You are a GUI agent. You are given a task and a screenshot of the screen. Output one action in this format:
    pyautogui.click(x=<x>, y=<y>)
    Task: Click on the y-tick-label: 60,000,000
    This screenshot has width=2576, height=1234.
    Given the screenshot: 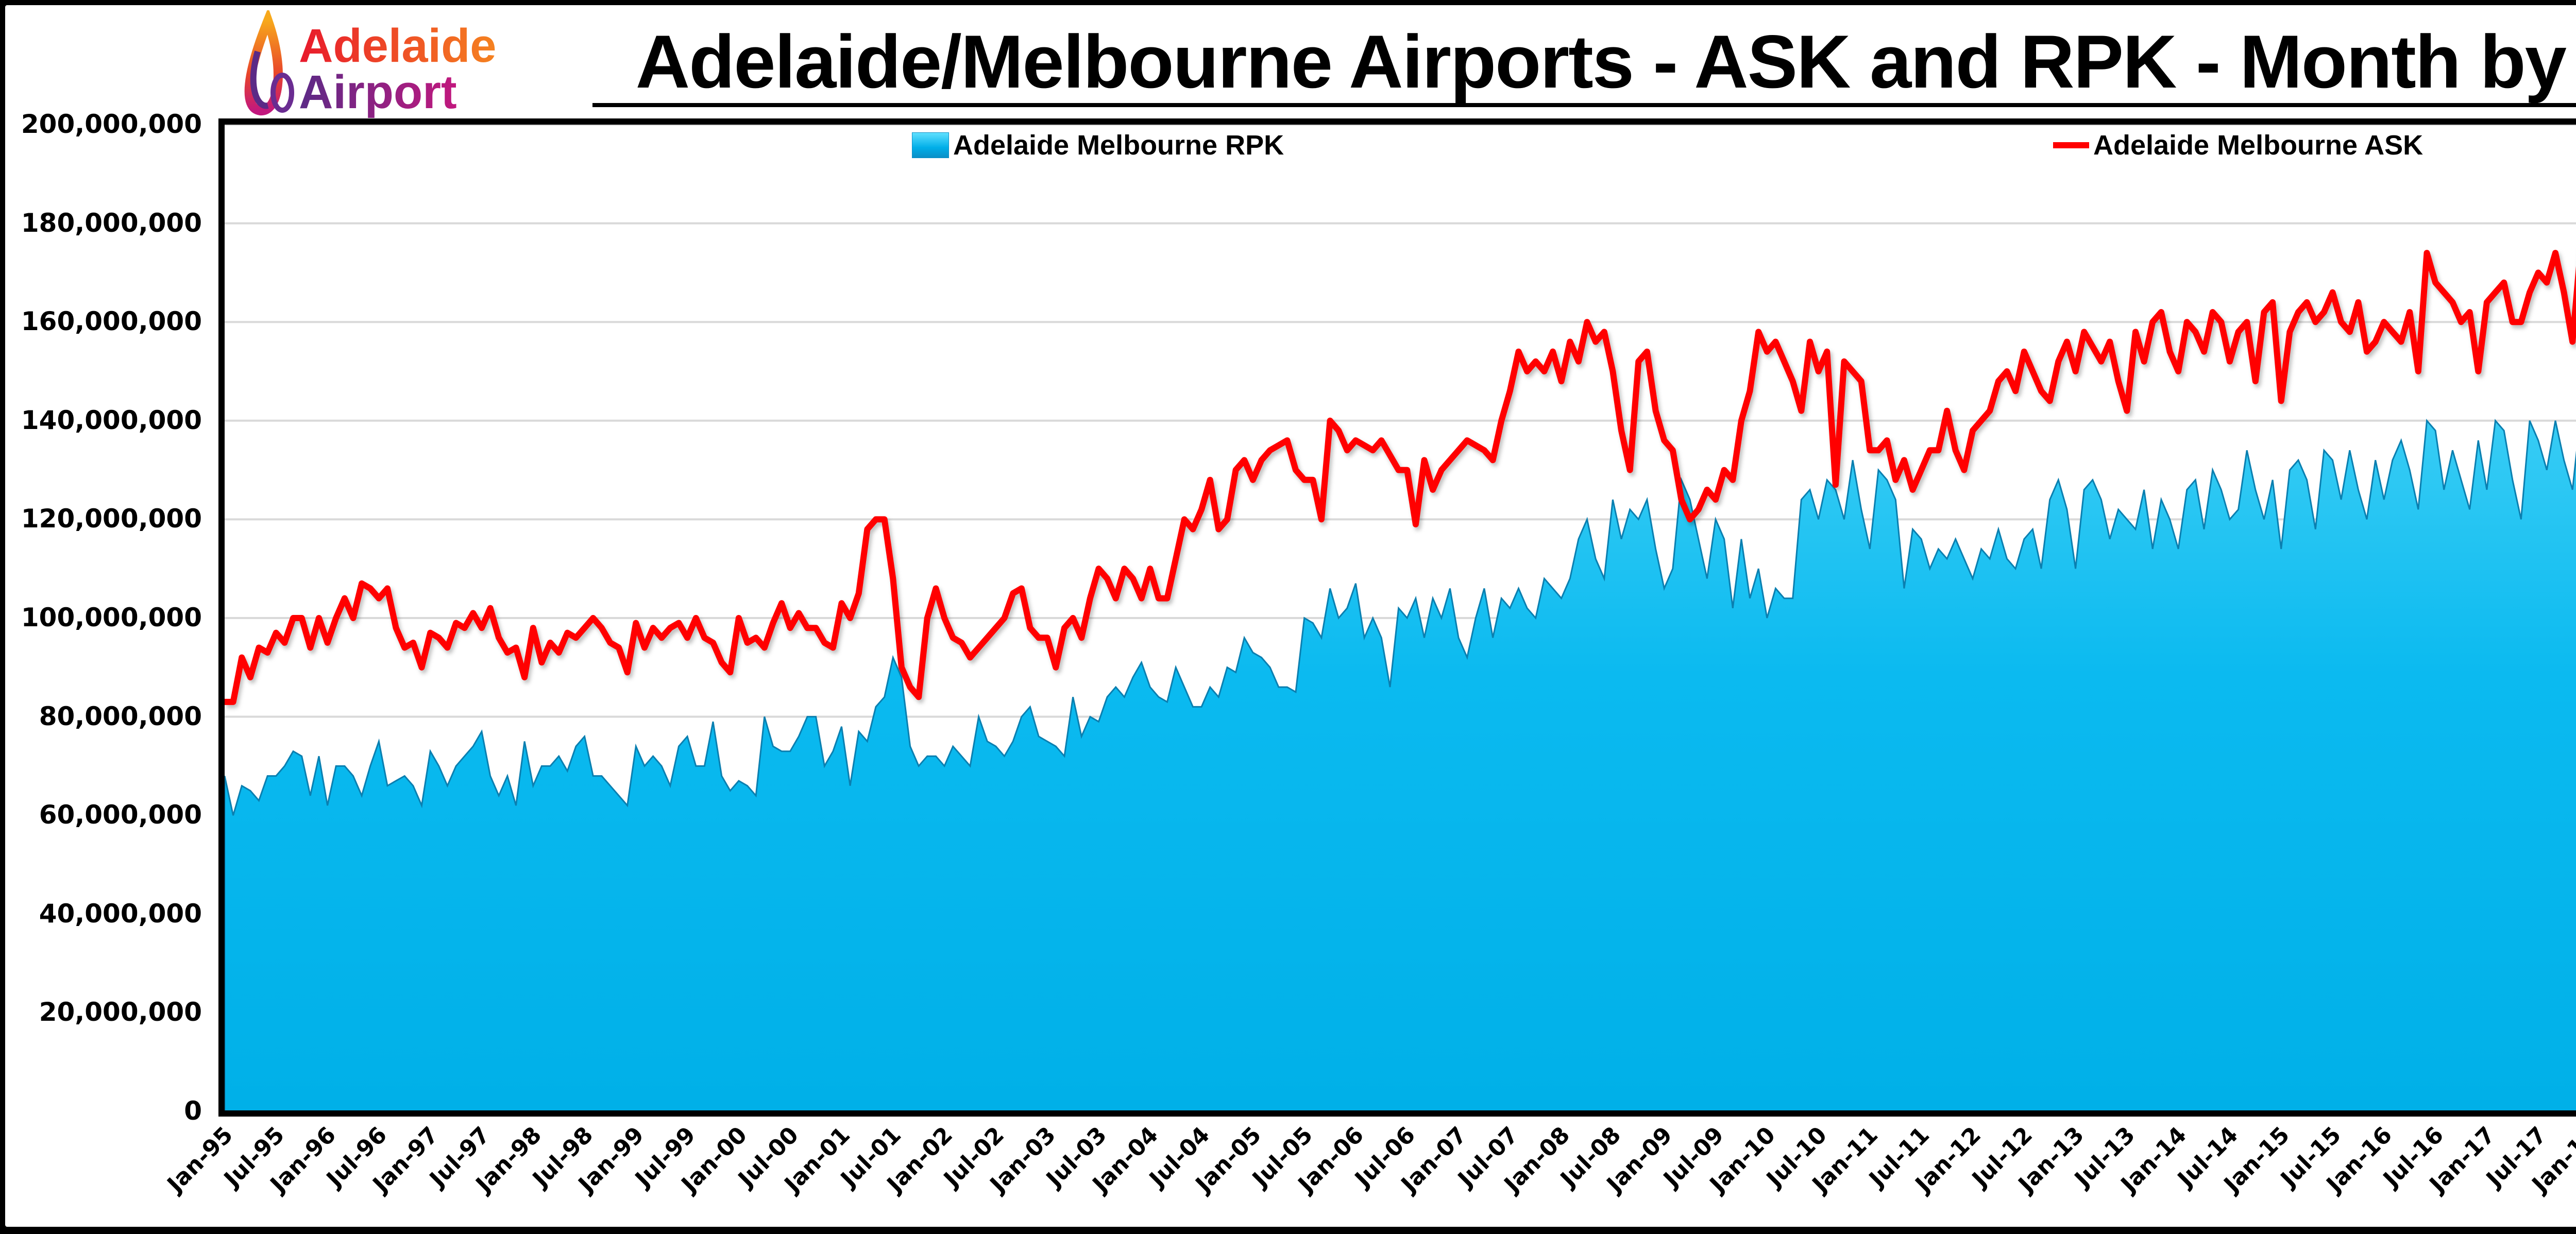 What is the action you would take?
    pyautogui.click(x=120, y=815)
    